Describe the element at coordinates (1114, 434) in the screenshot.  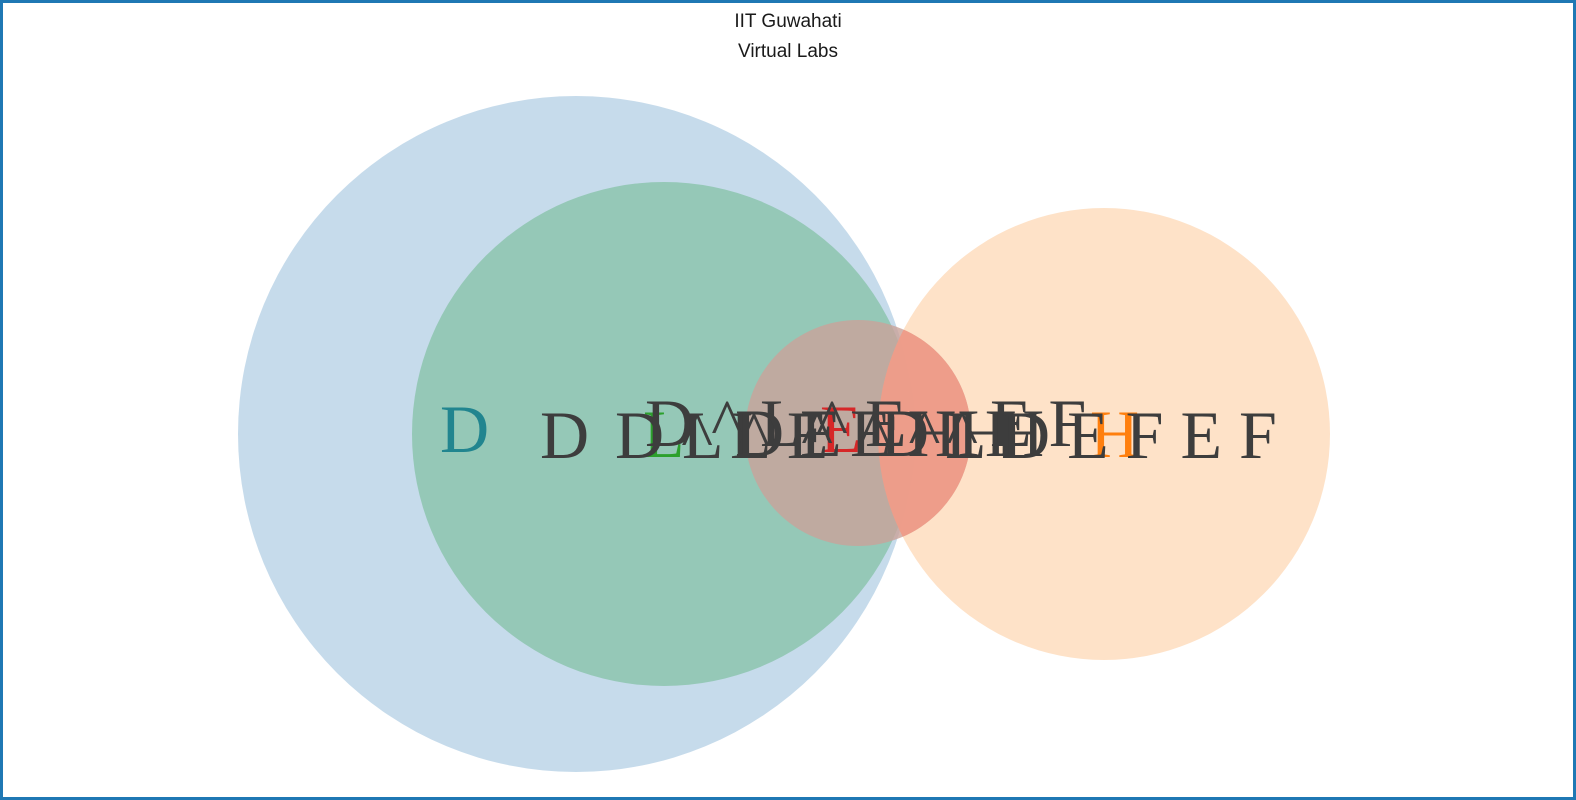
I see `set-label-h: H` at that location.